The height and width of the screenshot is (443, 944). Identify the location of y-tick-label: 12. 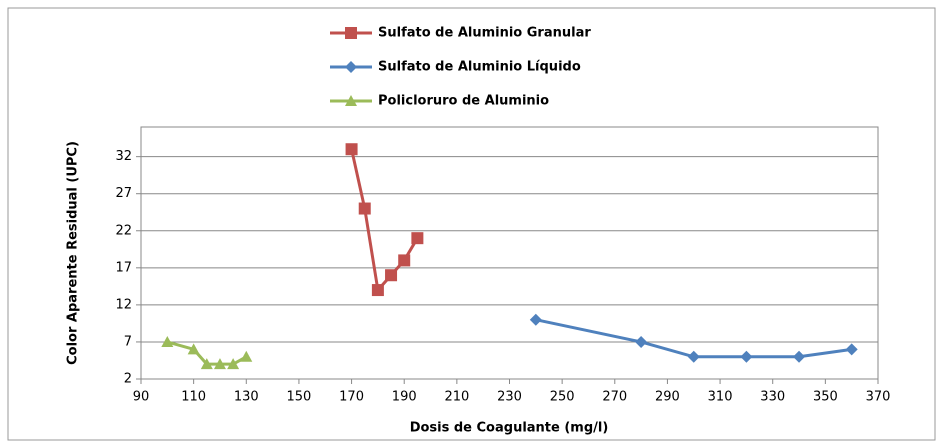
(123, 304).